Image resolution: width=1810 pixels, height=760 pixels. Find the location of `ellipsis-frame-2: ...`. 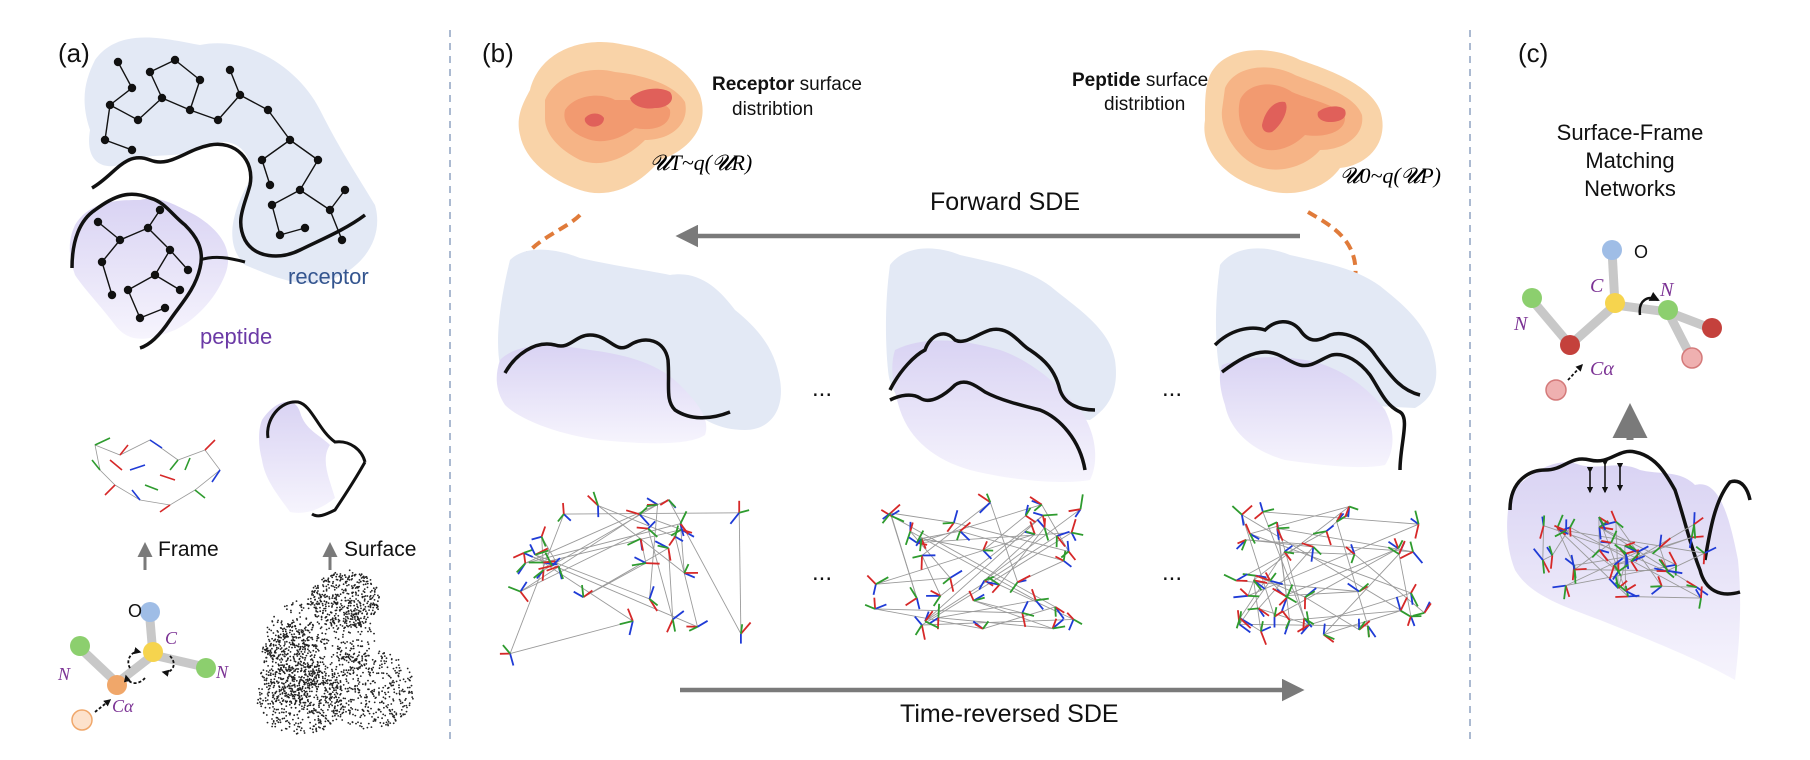

ellipsis-frame-2: ... is located at coordinates (1172, 572).